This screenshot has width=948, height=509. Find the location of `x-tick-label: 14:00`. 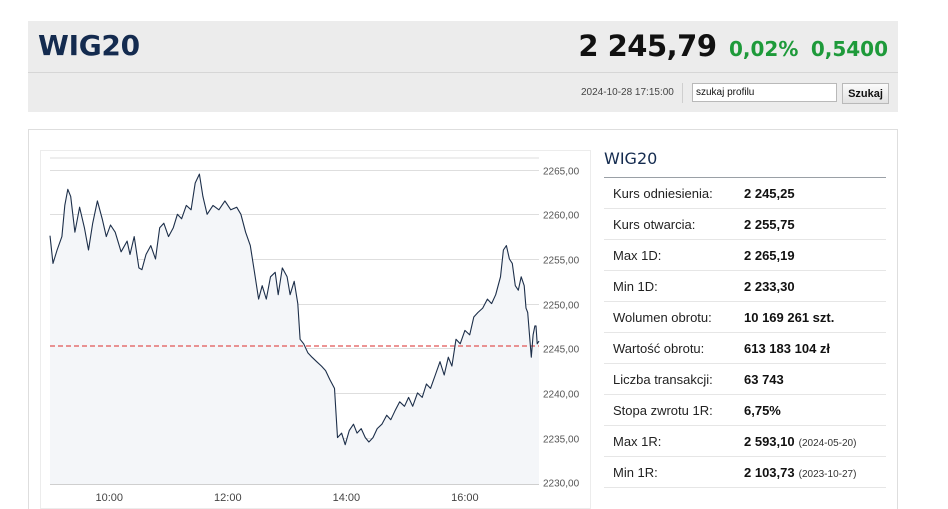

x-tick-label: 14:00 is located at coordinates (347, 498).